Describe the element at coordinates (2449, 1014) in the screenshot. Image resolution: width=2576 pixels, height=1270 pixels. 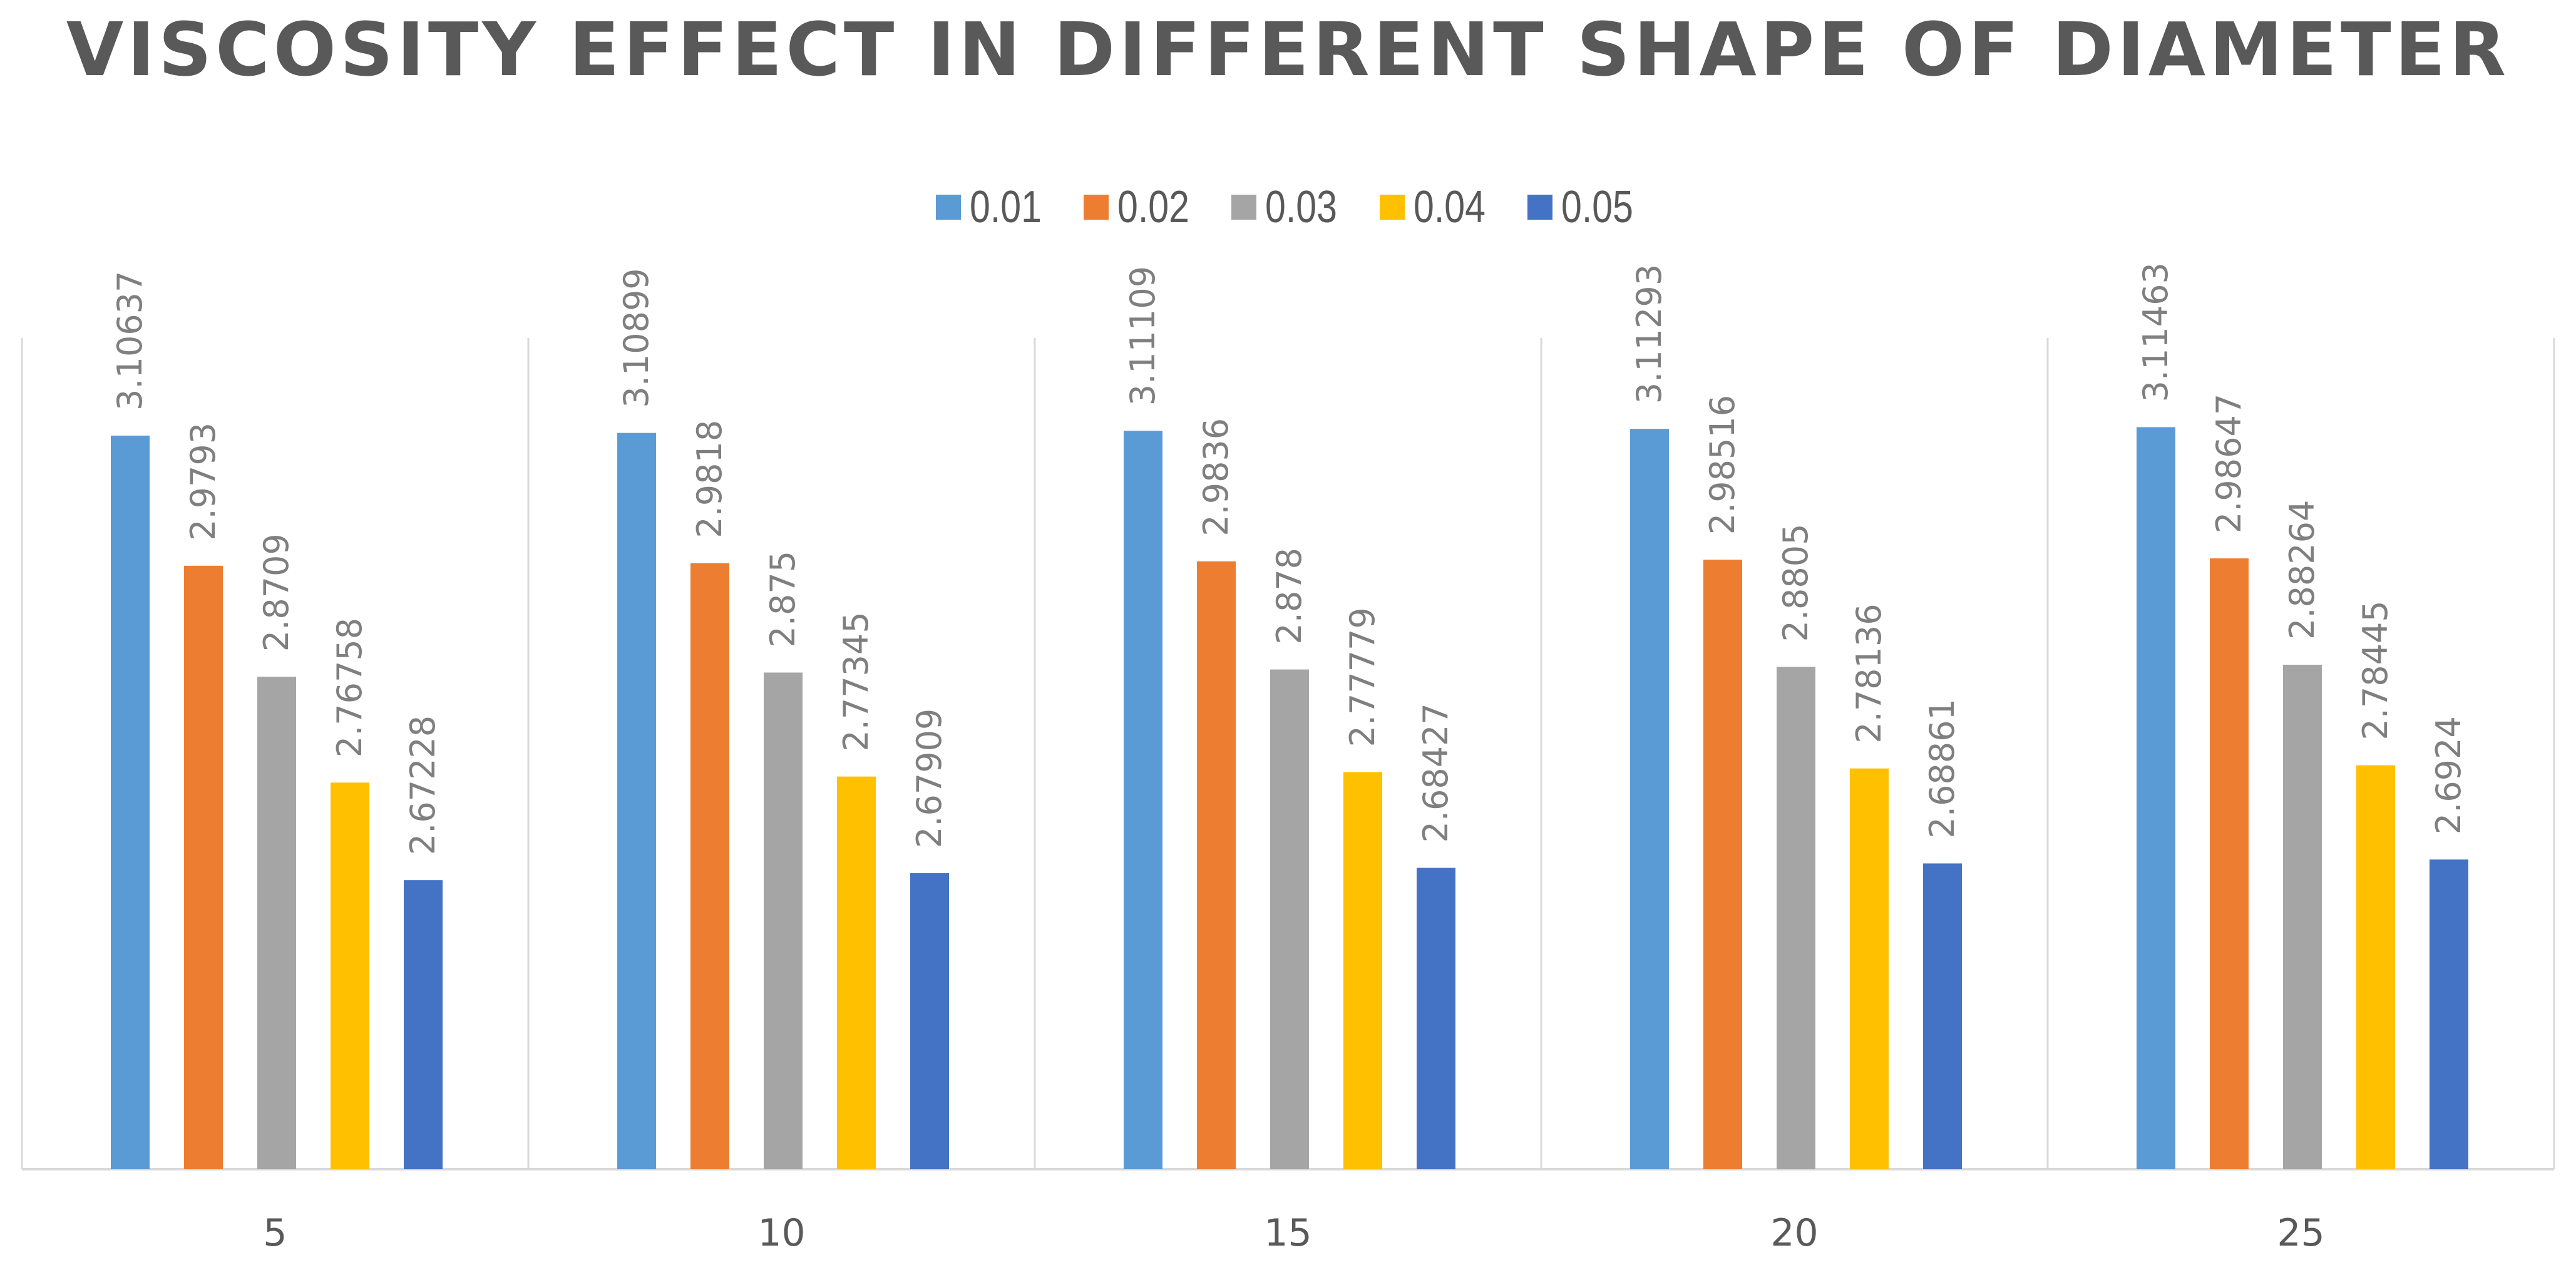
I see `bar-25-0.05` at that location.